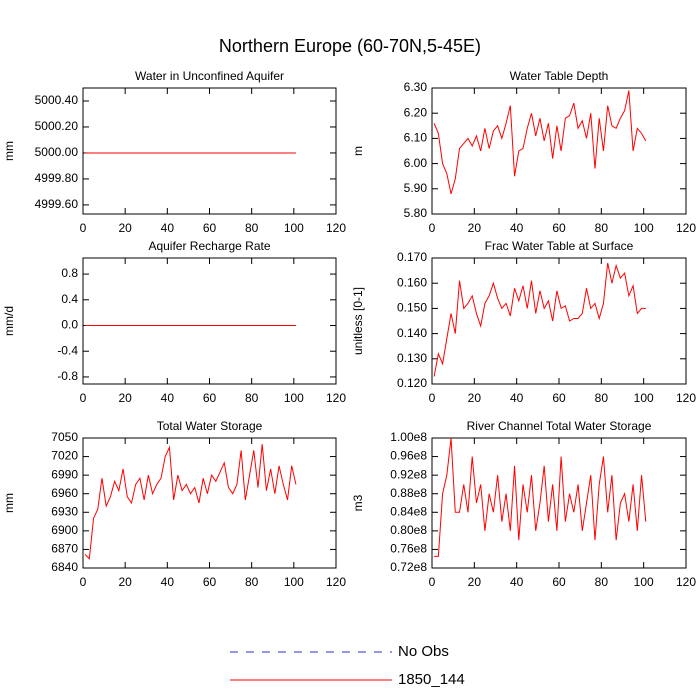 Image resolution: width=700 pixels, height=700 pixels. I want to click on y-tick-label: 6990, so click(64, 474).